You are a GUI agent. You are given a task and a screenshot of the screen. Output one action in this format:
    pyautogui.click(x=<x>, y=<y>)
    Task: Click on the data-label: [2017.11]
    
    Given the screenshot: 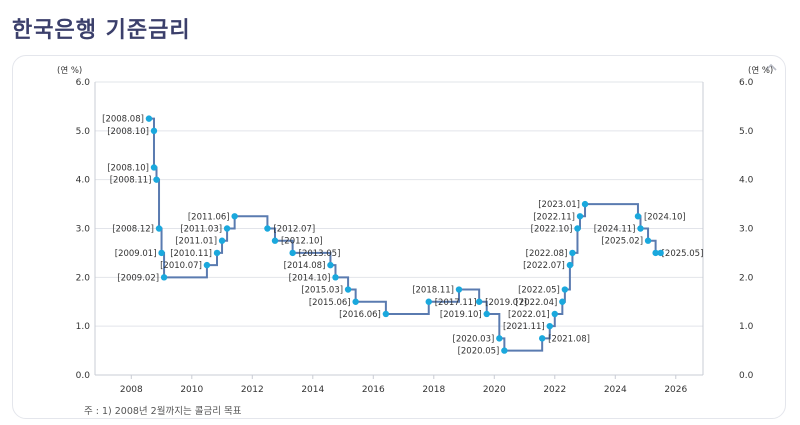 What is the action you would take?
    pyautogui.click(x=456, y=303)
    